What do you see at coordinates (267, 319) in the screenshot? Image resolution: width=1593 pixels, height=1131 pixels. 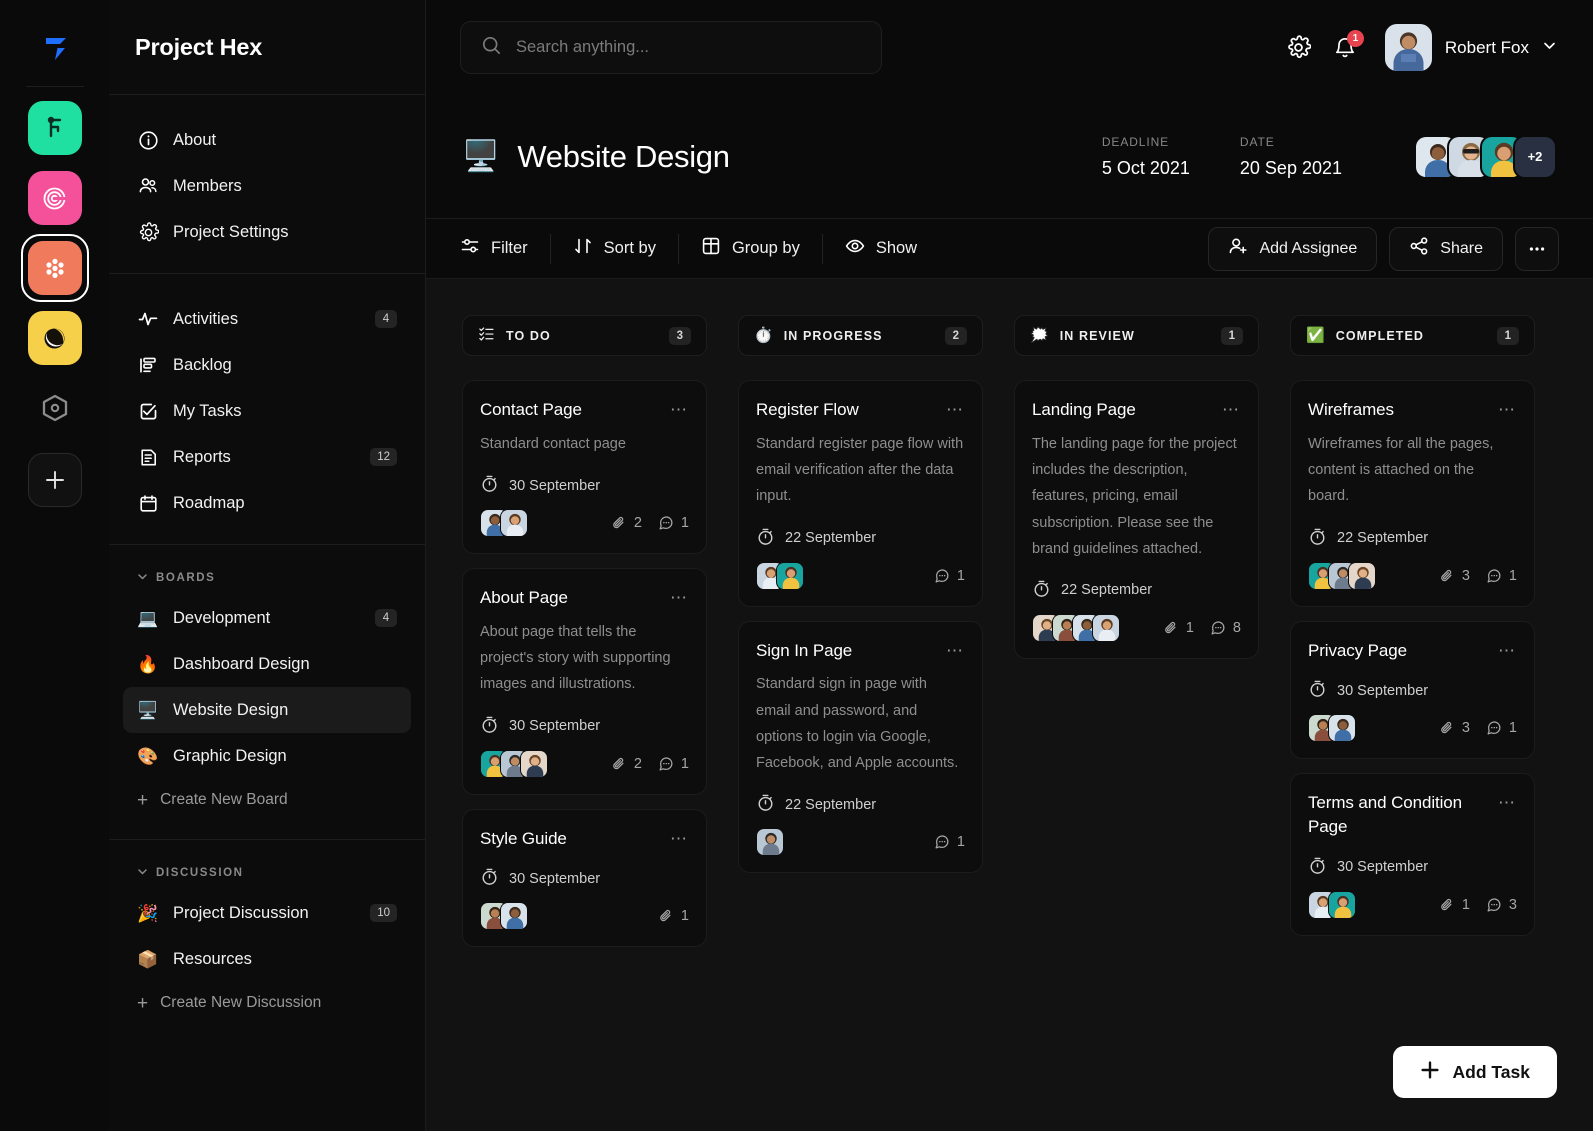 I see `sidebar-item-activities: Activities 4` at bounding box center [267, 319].